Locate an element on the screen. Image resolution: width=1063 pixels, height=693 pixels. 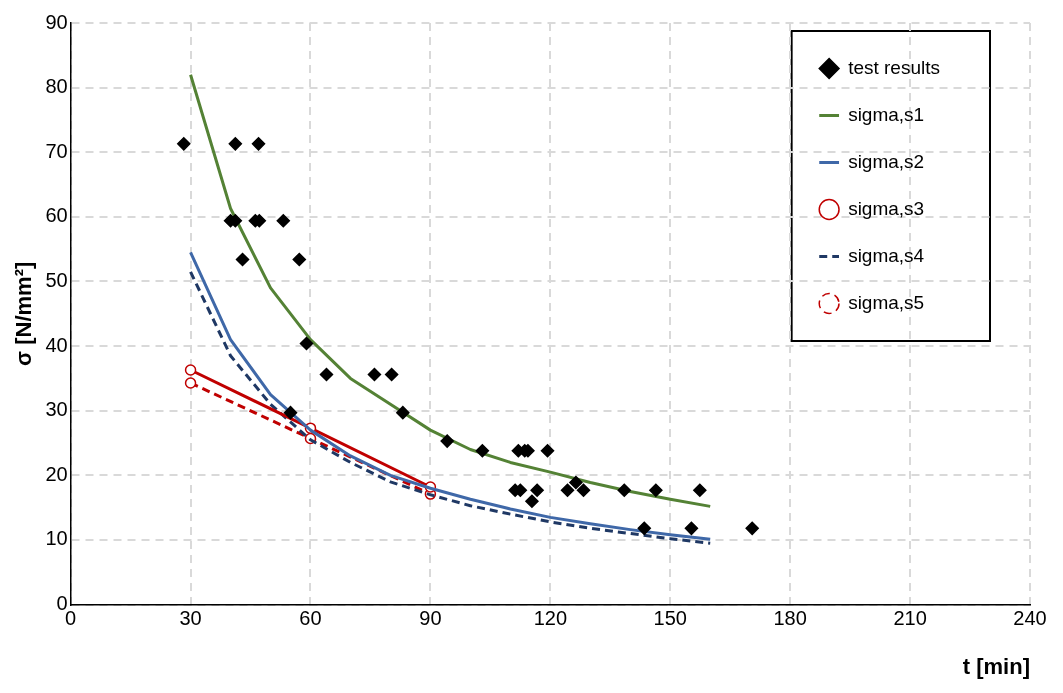
x-tick-label: 30 is located at coordinates (190, 618).